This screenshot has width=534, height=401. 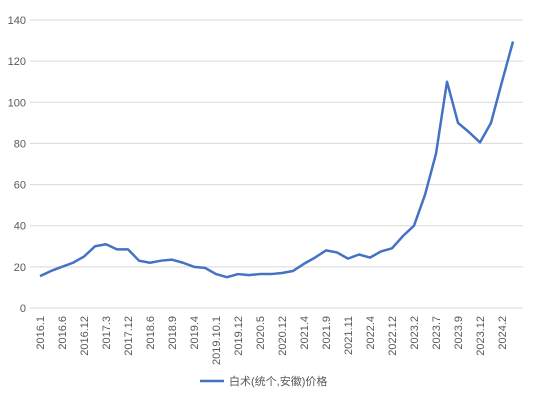 What do you see at coordinates (481, 336) in the screenshot?
I see `x-tick-label: 2023.12` at bounding box center [481, 336].